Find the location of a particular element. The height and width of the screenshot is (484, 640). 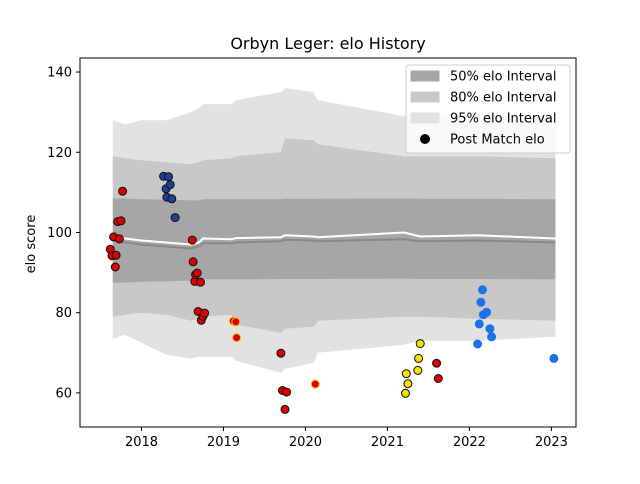

legend-label: 80% elo Interval is located at coordinates (503, 98).